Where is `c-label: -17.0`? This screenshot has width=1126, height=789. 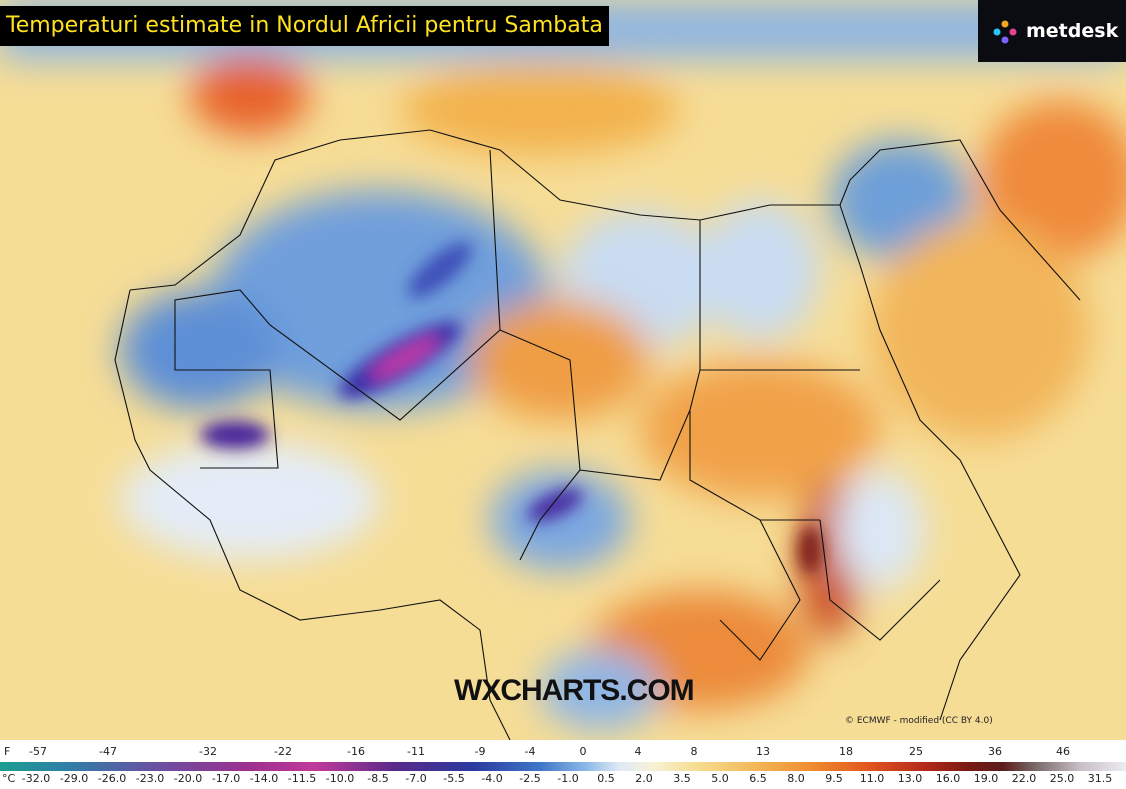 c-label: -17.0 is located at coordinates (226, 778).